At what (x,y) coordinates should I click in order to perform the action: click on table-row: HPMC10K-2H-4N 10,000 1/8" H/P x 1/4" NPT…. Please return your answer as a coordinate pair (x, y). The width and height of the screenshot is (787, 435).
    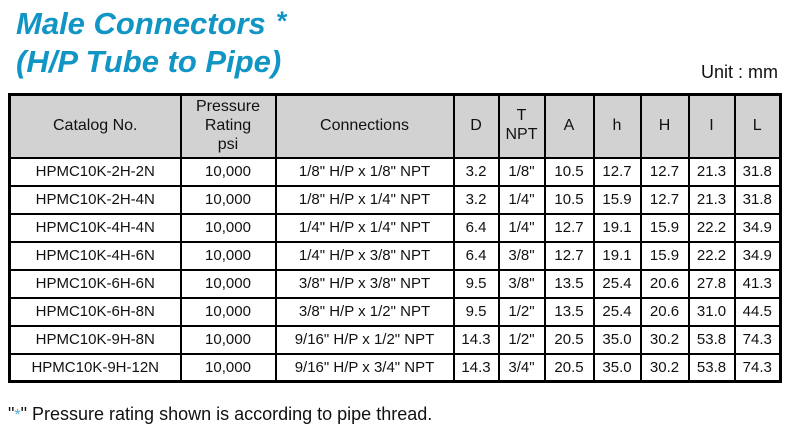
    Looking at the image, I should click on (395, 199).